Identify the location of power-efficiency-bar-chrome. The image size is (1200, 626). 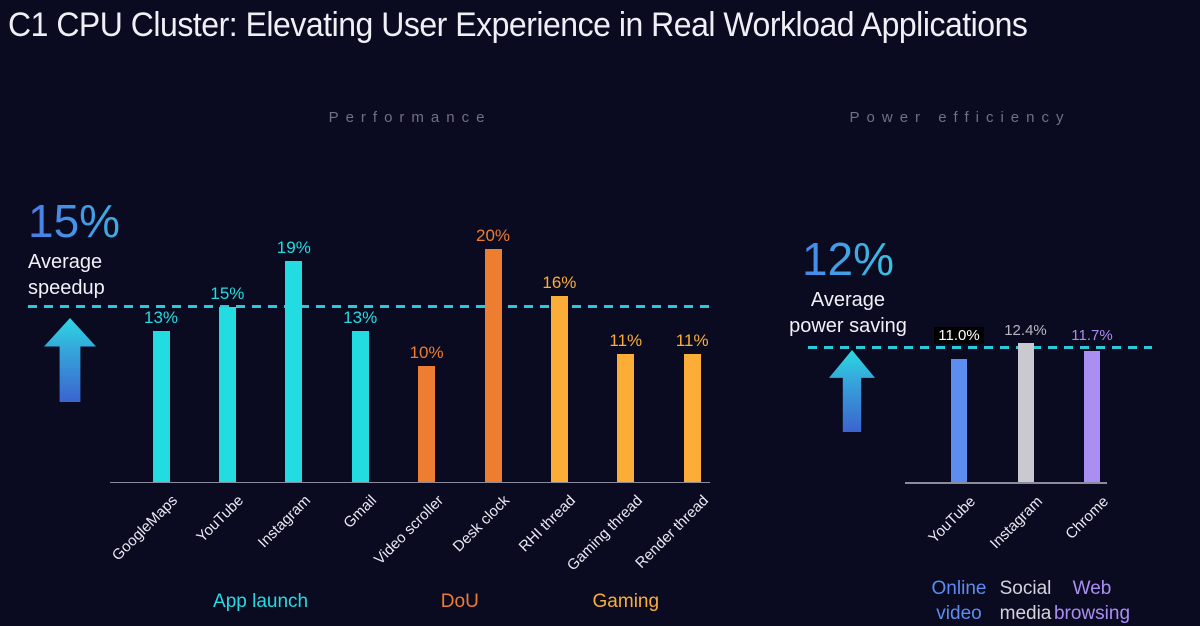
(1092, 416).